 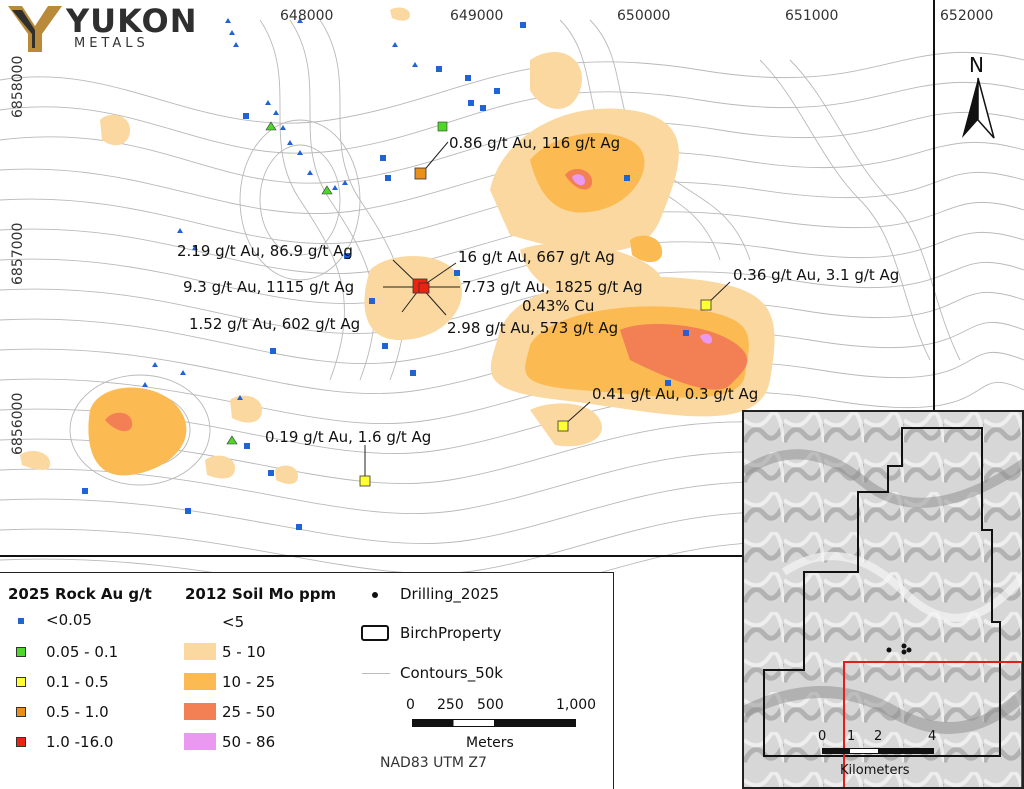 I want to click on inset-map-svg: 0 1 2 4 Kilometers, so click(x=883, y=599).